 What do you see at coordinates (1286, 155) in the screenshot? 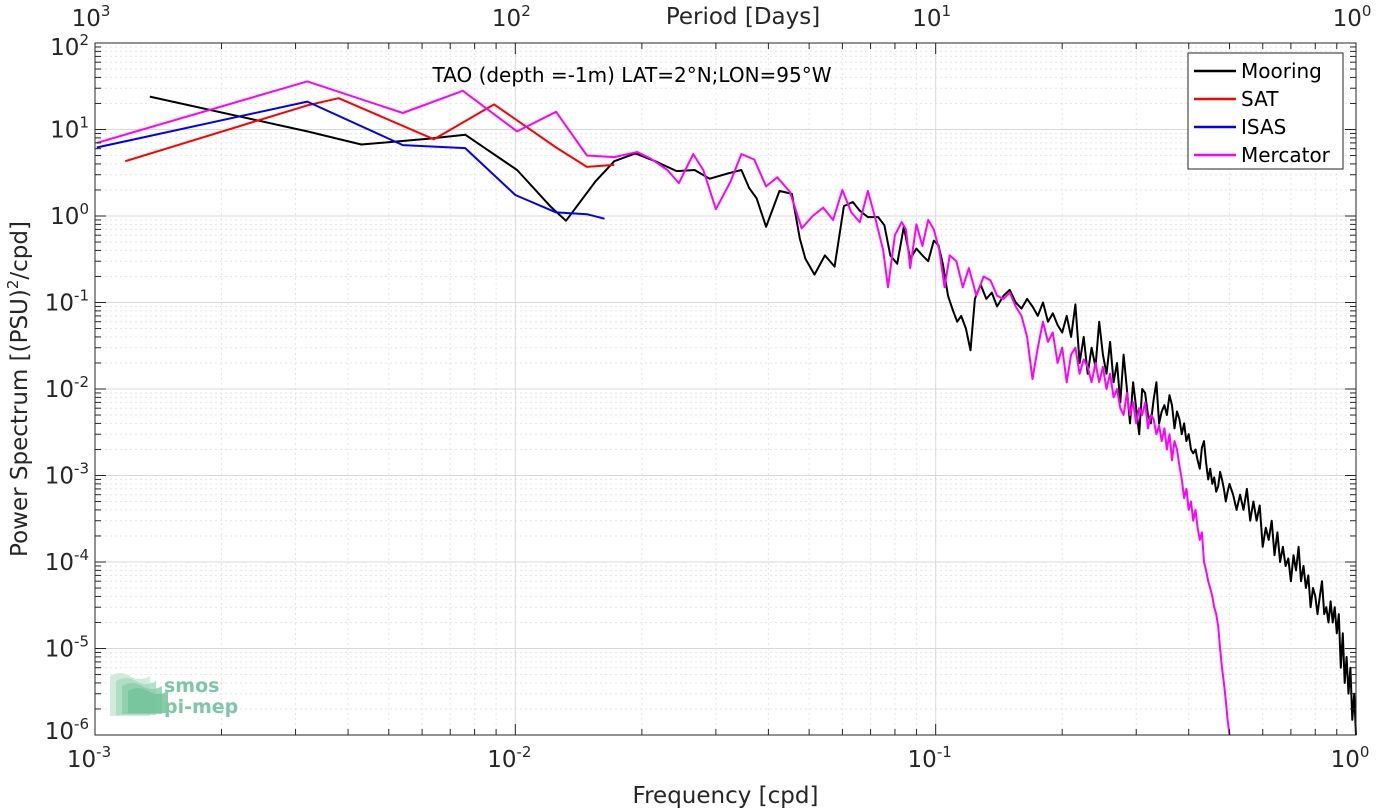
I see `legend-label-mercator: Mercator` at bounding box center [1286, 155].